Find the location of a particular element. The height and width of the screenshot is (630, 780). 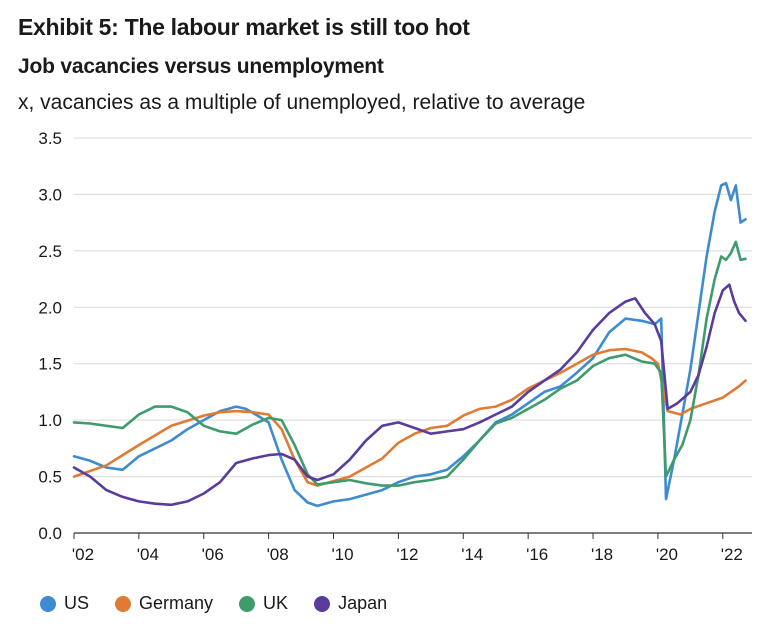

x-tick-label: '16 is located at coordinates (537, 554).